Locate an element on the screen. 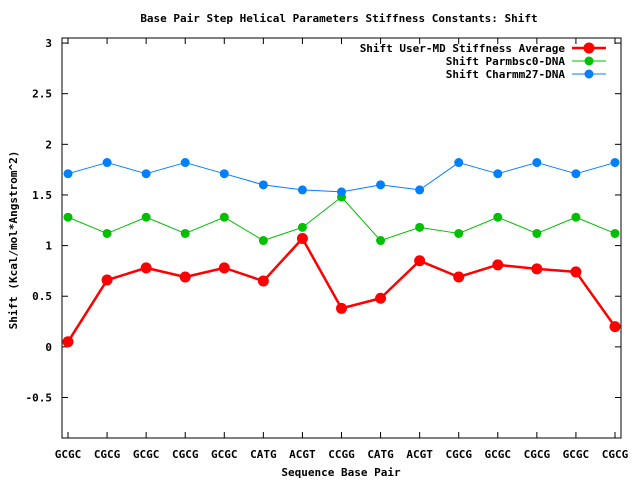  x-tick-label: CCGG is located at coordinates (341, 454).